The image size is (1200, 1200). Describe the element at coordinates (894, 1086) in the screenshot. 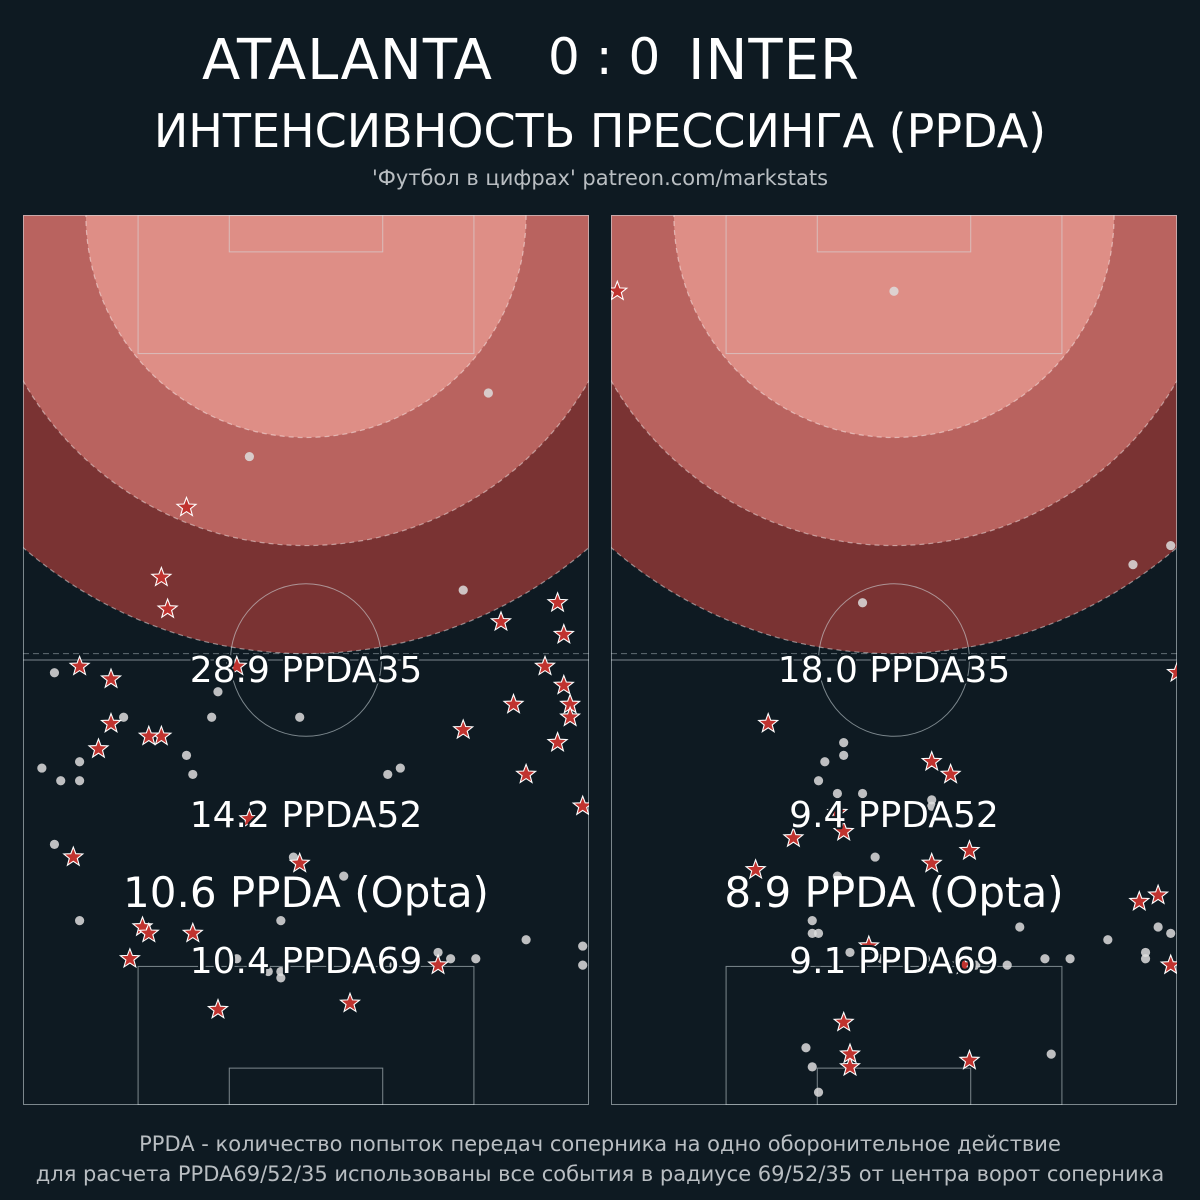

I see `goal-area-bottom` at that location.